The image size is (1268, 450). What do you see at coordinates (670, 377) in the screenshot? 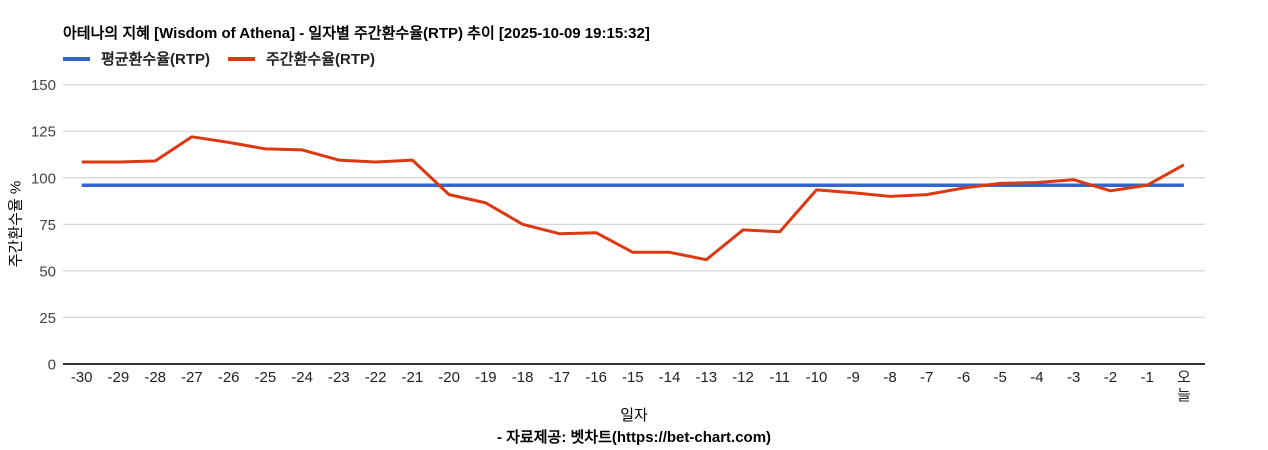
I see `x-tick-label: -14` at bounding box center [670, 377].